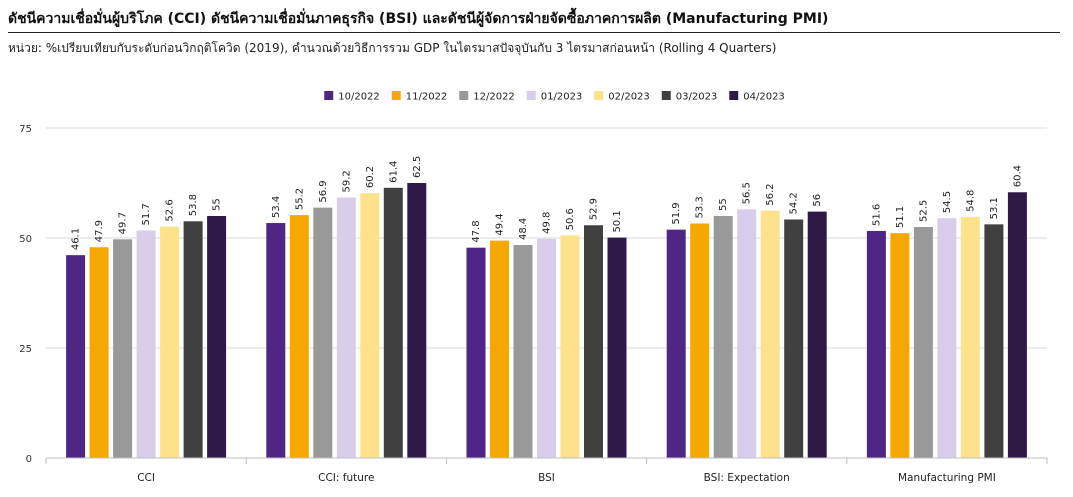 The image size is (1073, 497). I want to click on legend-label: 04/2023, so click(764, 97).